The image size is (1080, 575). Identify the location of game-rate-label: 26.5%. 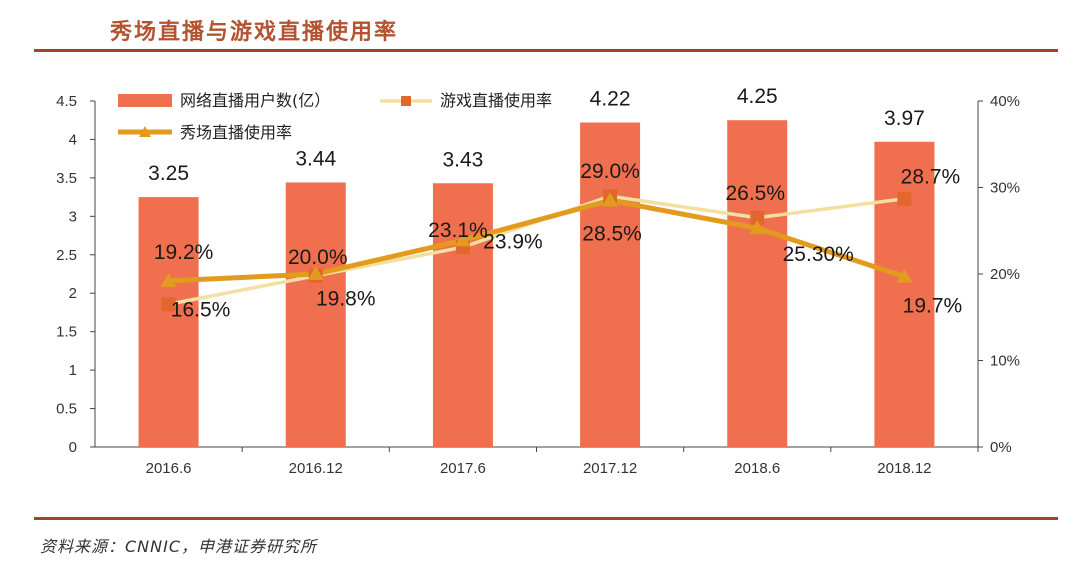
(755, 193).